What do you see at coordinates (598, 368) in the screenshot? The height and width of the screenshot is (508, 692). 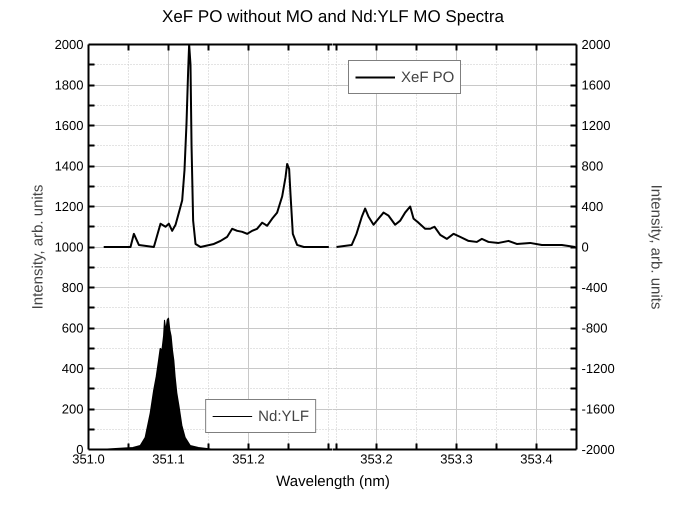 I see `y2-tick-label: -1200` at bounding box center [598, 368].